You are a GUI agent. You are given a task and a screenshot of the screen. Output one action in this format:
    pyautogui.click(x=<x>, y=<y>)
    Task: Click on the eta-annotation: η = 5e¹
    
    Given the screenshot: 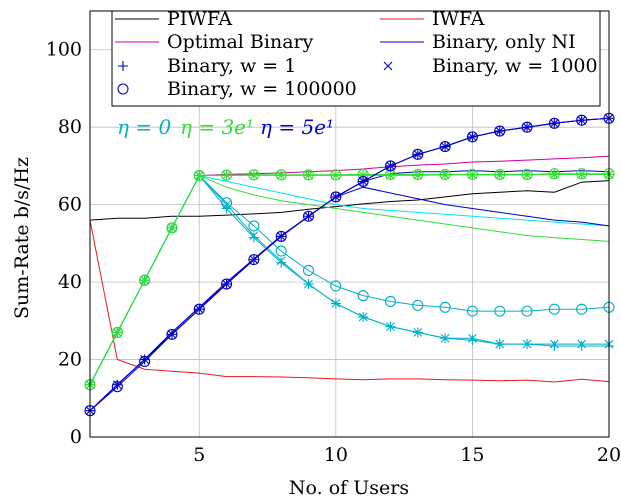 What is the action you would take?
    pyautogui.click(x=297, y=127)
    